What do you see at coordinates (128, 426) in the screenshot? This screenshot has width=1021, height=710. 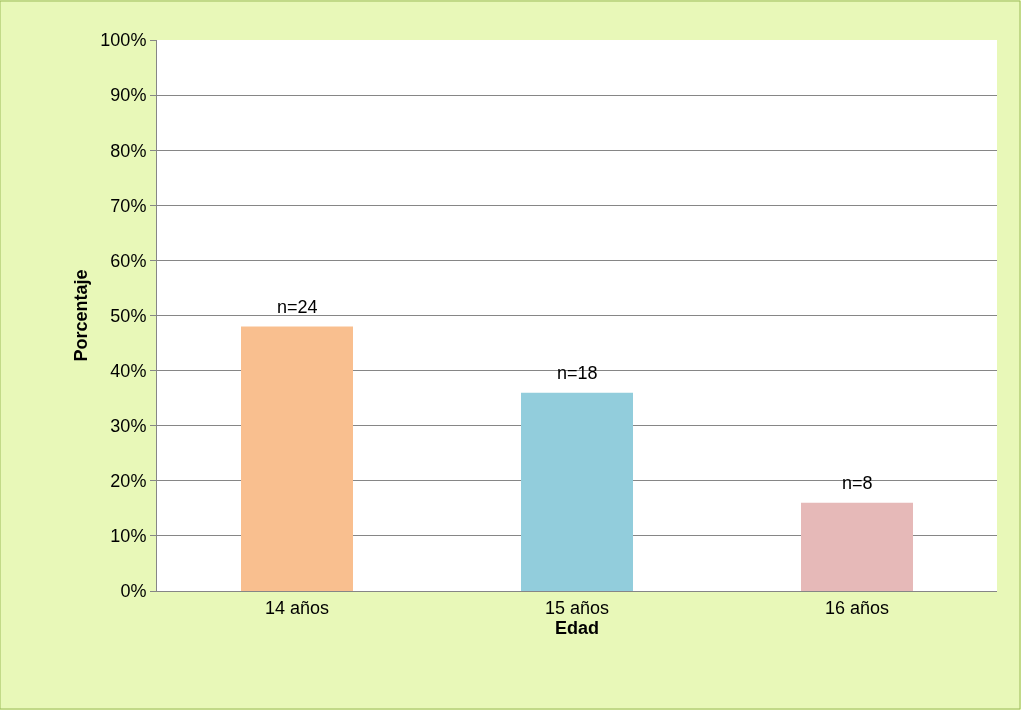 I see `y-tick-label: 30%` at bounding box center [128, 426].